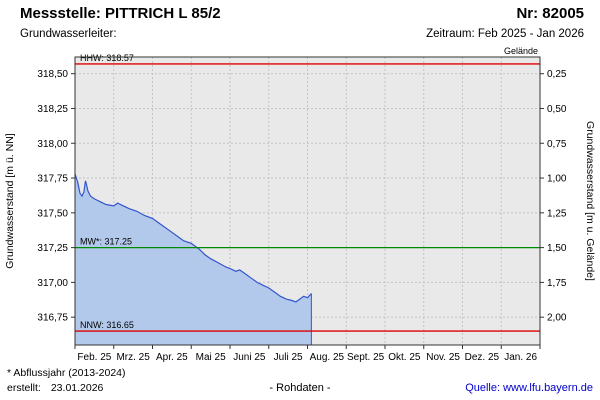  Describe the element at coordinates (52, 179) in the screenshot. I see `left-tick-label: 317,75` at that location.